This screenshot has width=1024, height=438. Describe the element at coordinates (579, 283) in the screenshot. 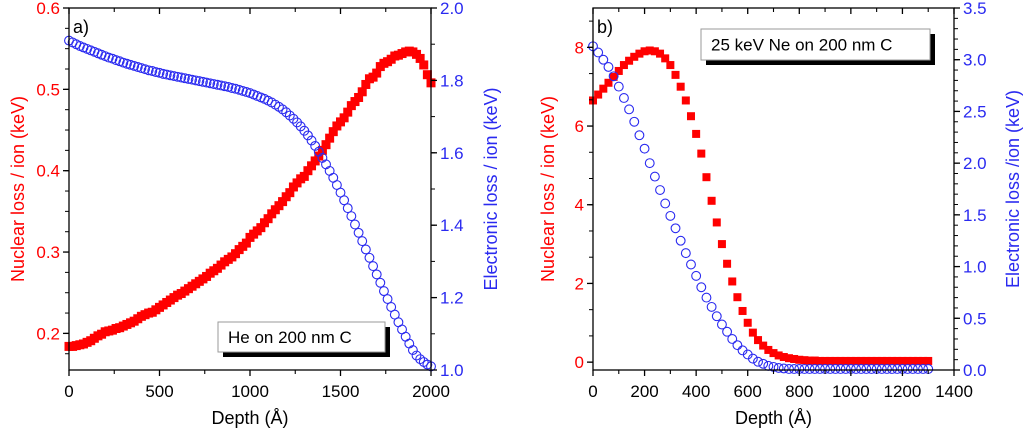

I see `left-y-tick-label: 2` at that location.